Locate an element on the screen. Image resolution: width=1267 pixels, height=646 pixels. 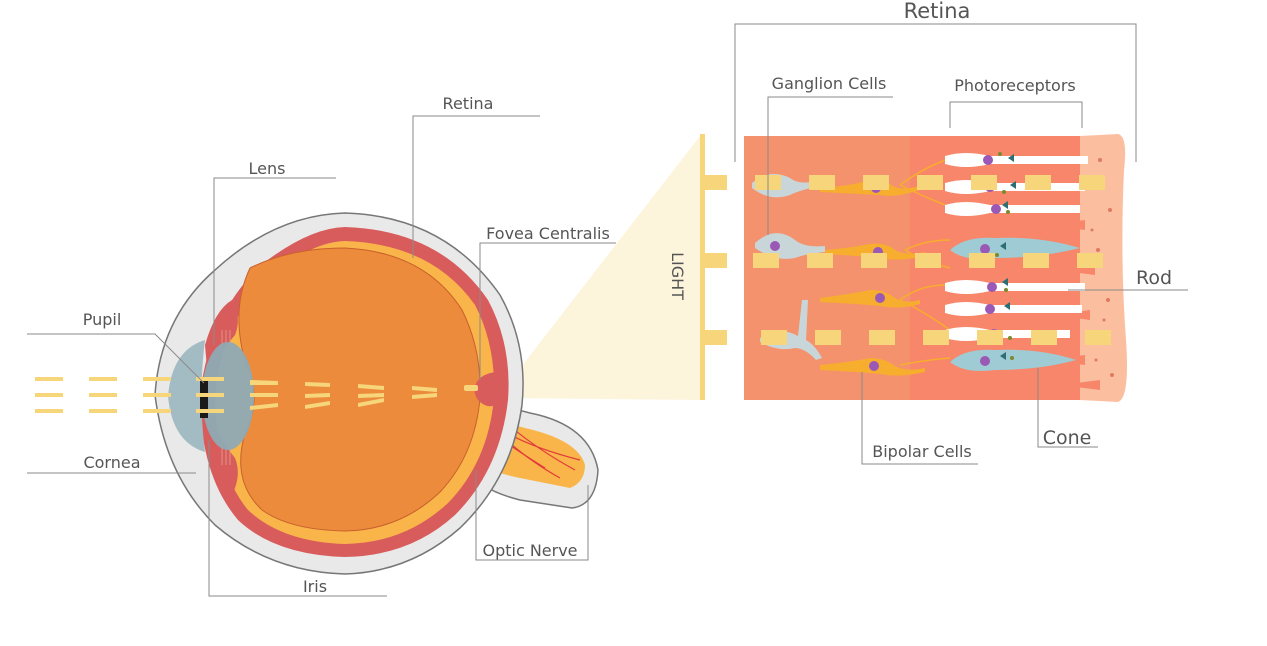
pupil is located at coordinates (204, 398).